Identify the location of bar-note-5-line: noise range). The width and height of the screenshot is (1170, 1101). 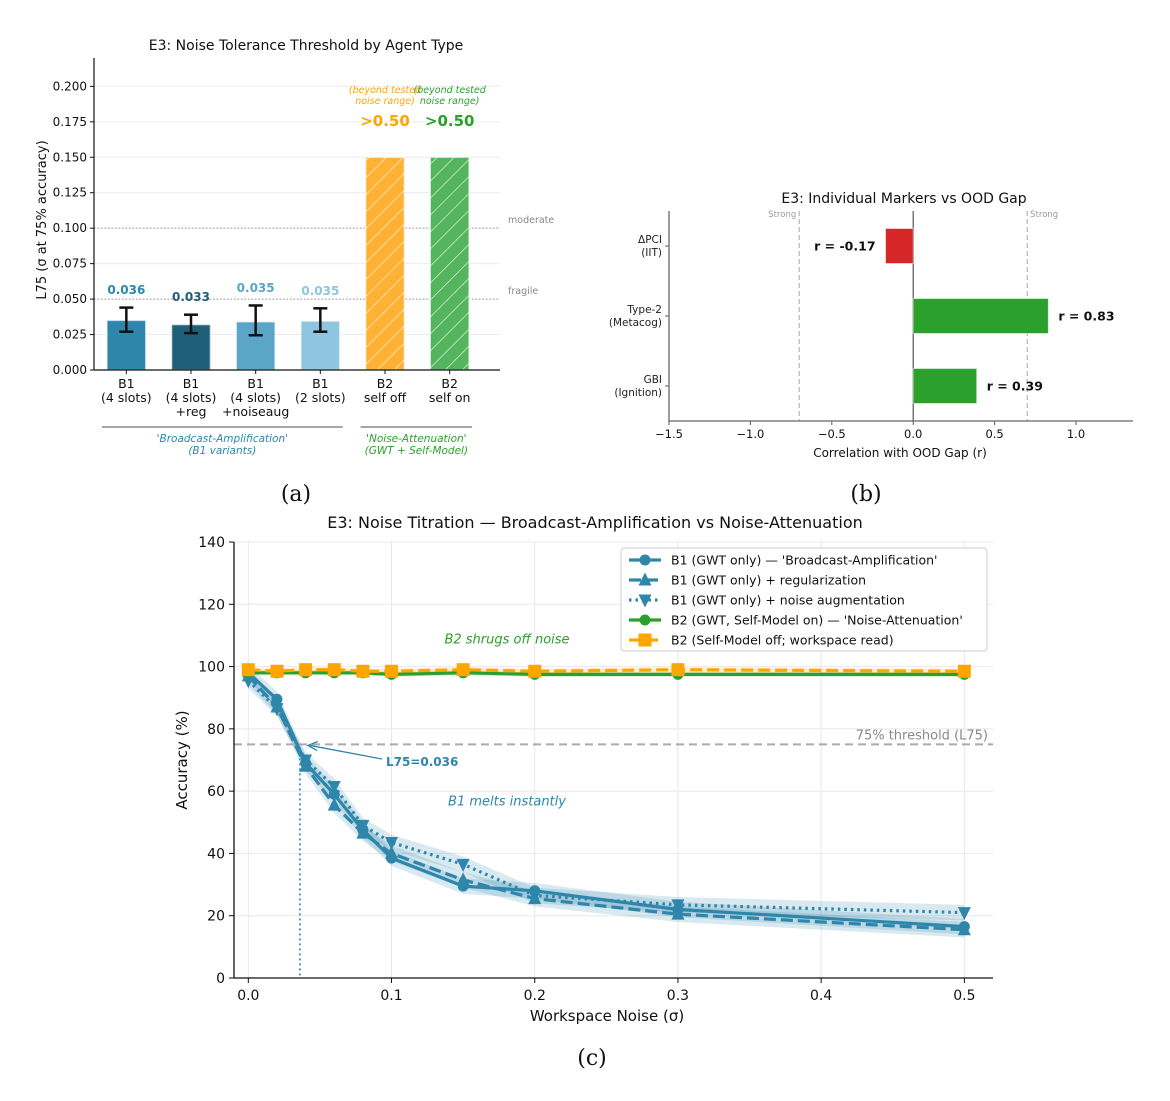
(450, 101).